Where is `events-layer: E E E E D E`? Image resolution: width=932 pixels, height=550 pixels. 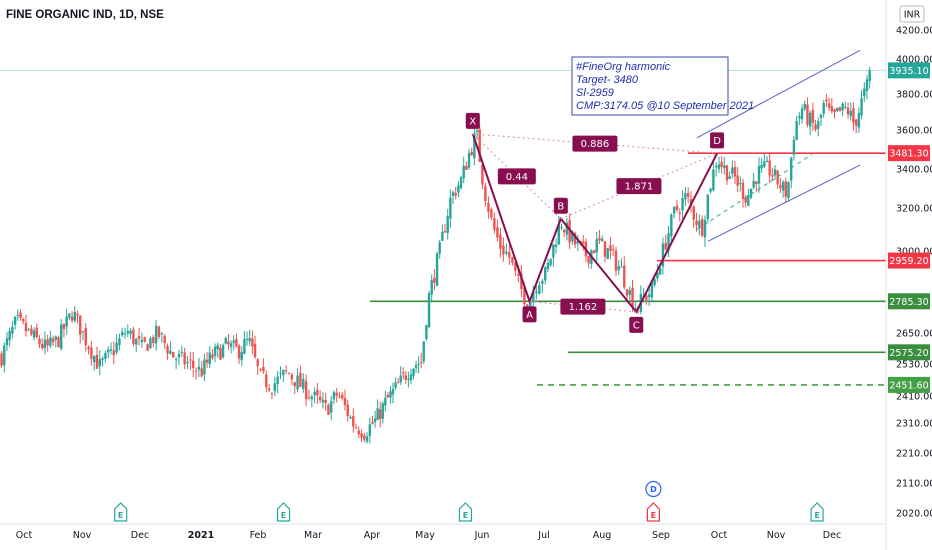
events-layer: E E E E D E is located at coordinates (469, 501).